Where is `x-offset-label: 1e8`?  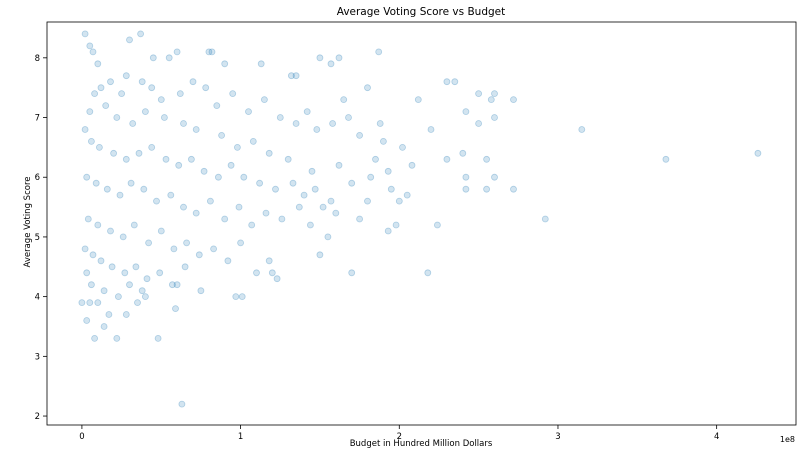
x-offset-label: 1e8 is located at coordinates (787, 439).